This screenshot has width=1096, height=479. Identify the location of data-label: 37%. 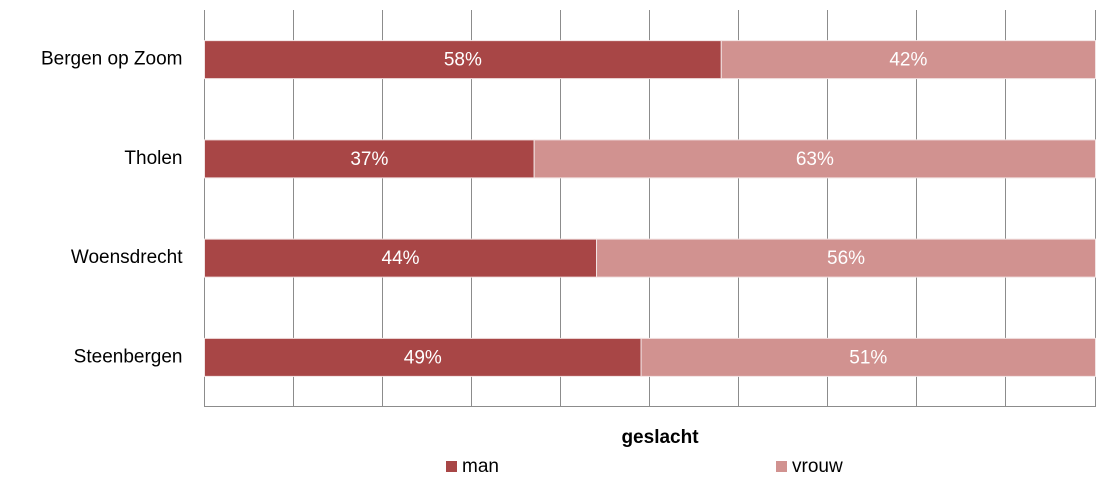
(369, 159).